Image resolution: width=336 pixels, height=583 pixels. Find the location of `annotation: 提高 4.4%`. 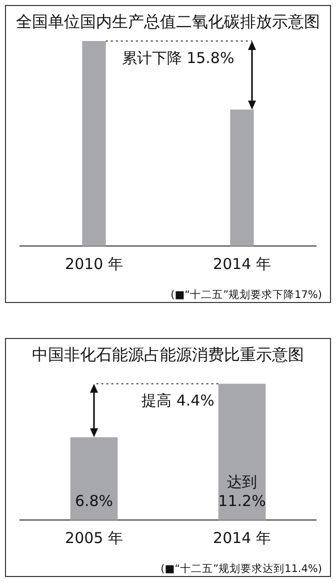

annotation: 提高 4.4% is located at coordinates (178, 401).